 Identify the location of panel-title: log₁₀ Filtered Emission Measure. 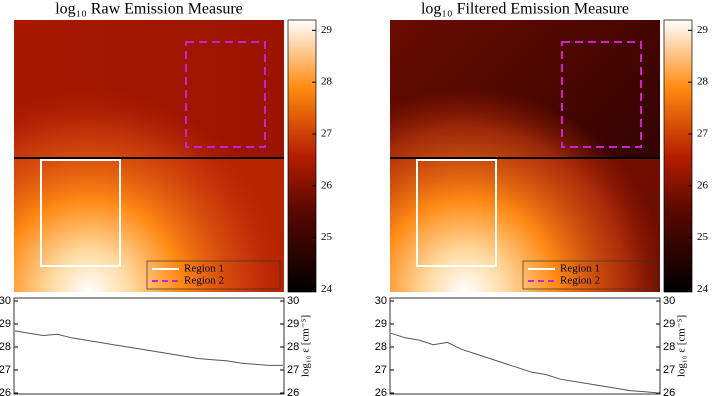
(525, 9).